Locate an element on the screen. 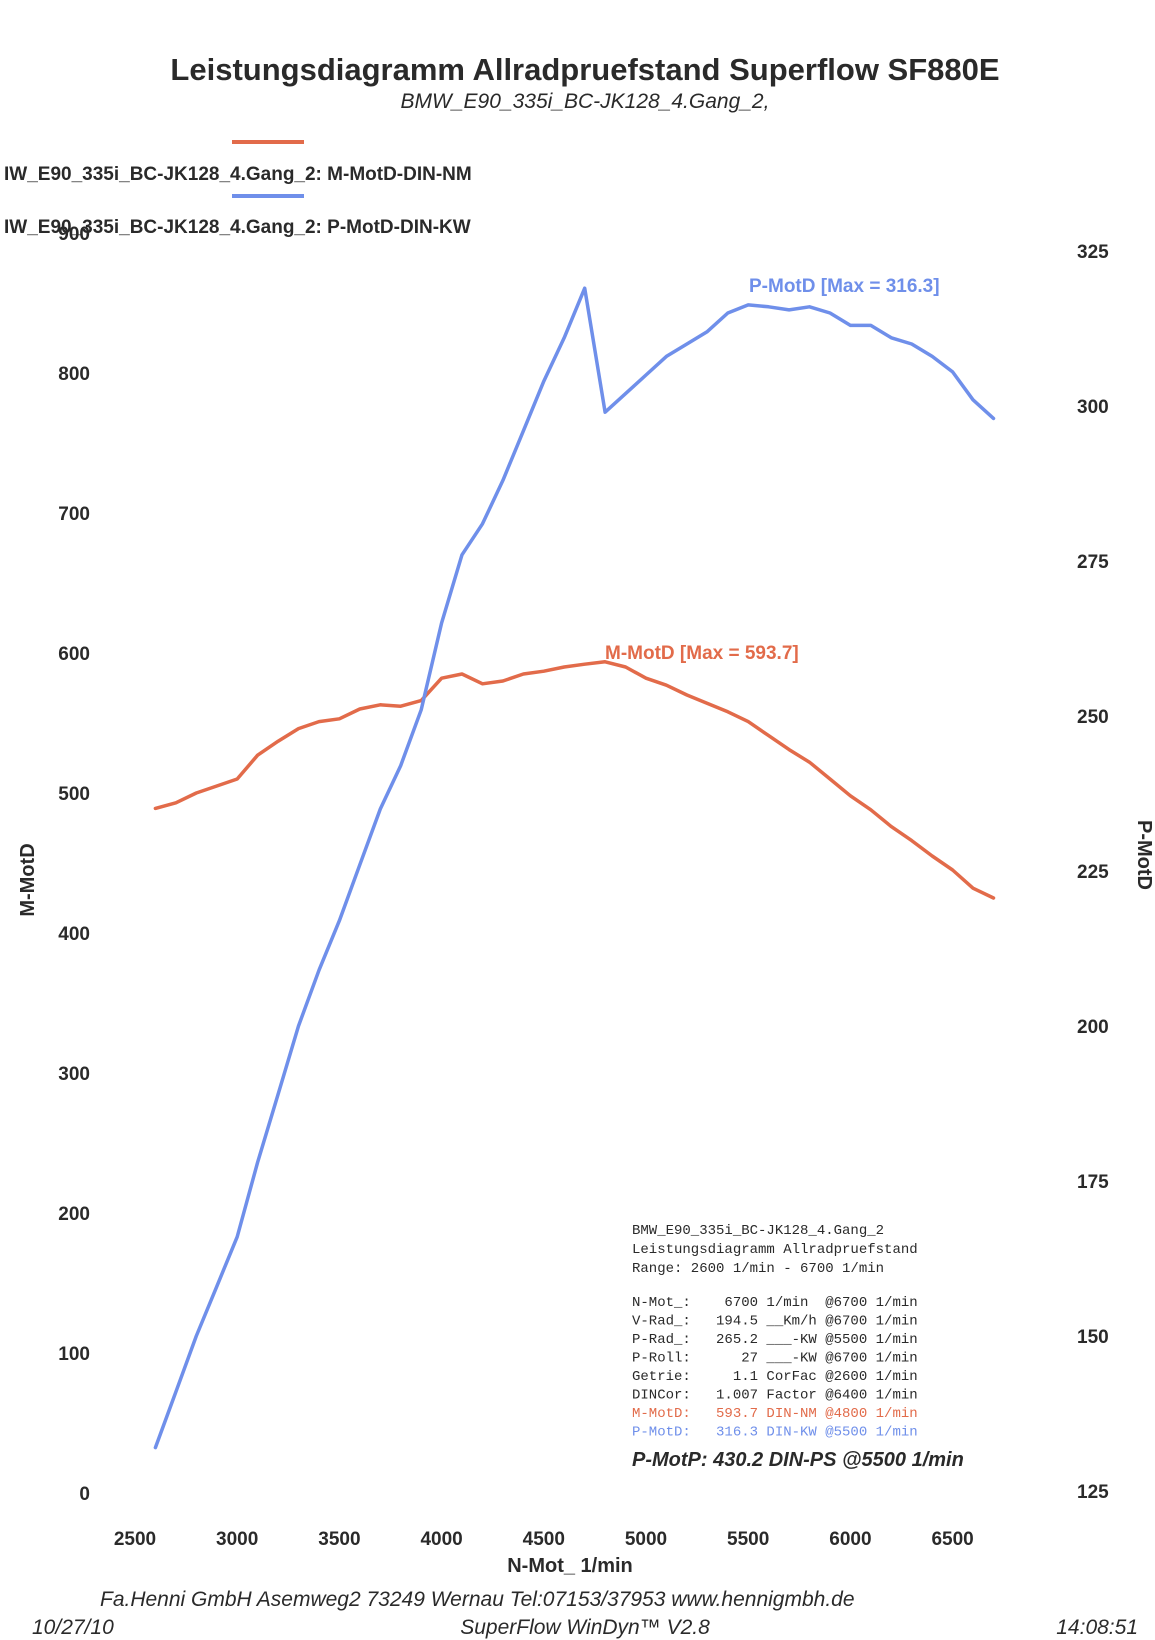  footer-date: 10/27/10 is located at coordinates (73, 1627).